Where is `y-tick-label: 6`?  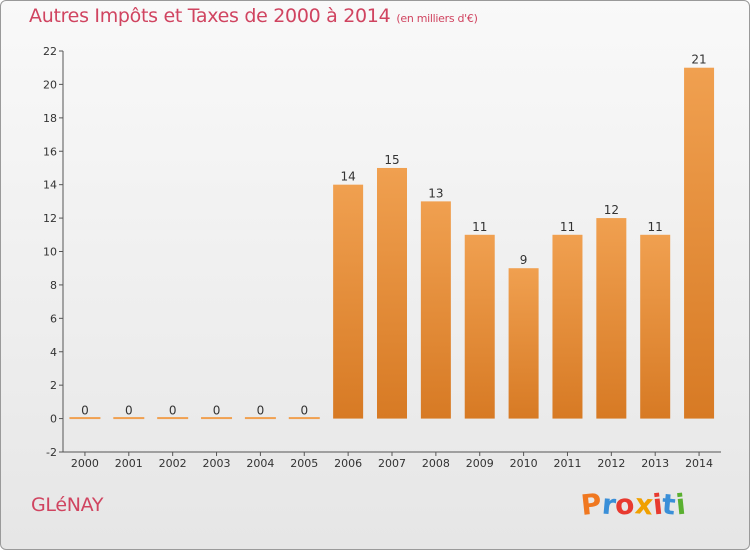 y-tick-label: 6 is located at coordinates (53, 318).